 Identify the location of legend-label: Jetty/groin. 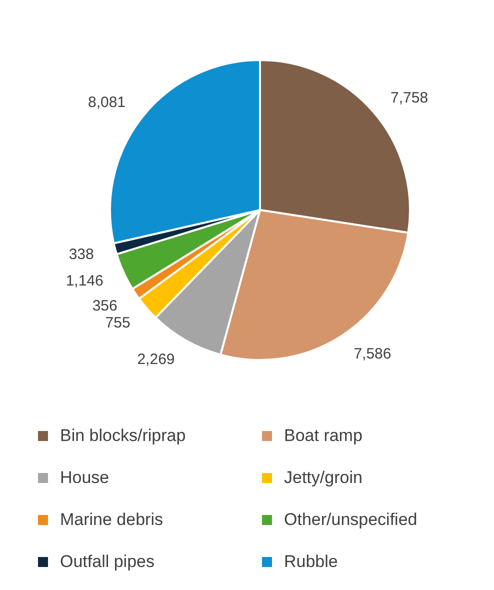
(323, 478).